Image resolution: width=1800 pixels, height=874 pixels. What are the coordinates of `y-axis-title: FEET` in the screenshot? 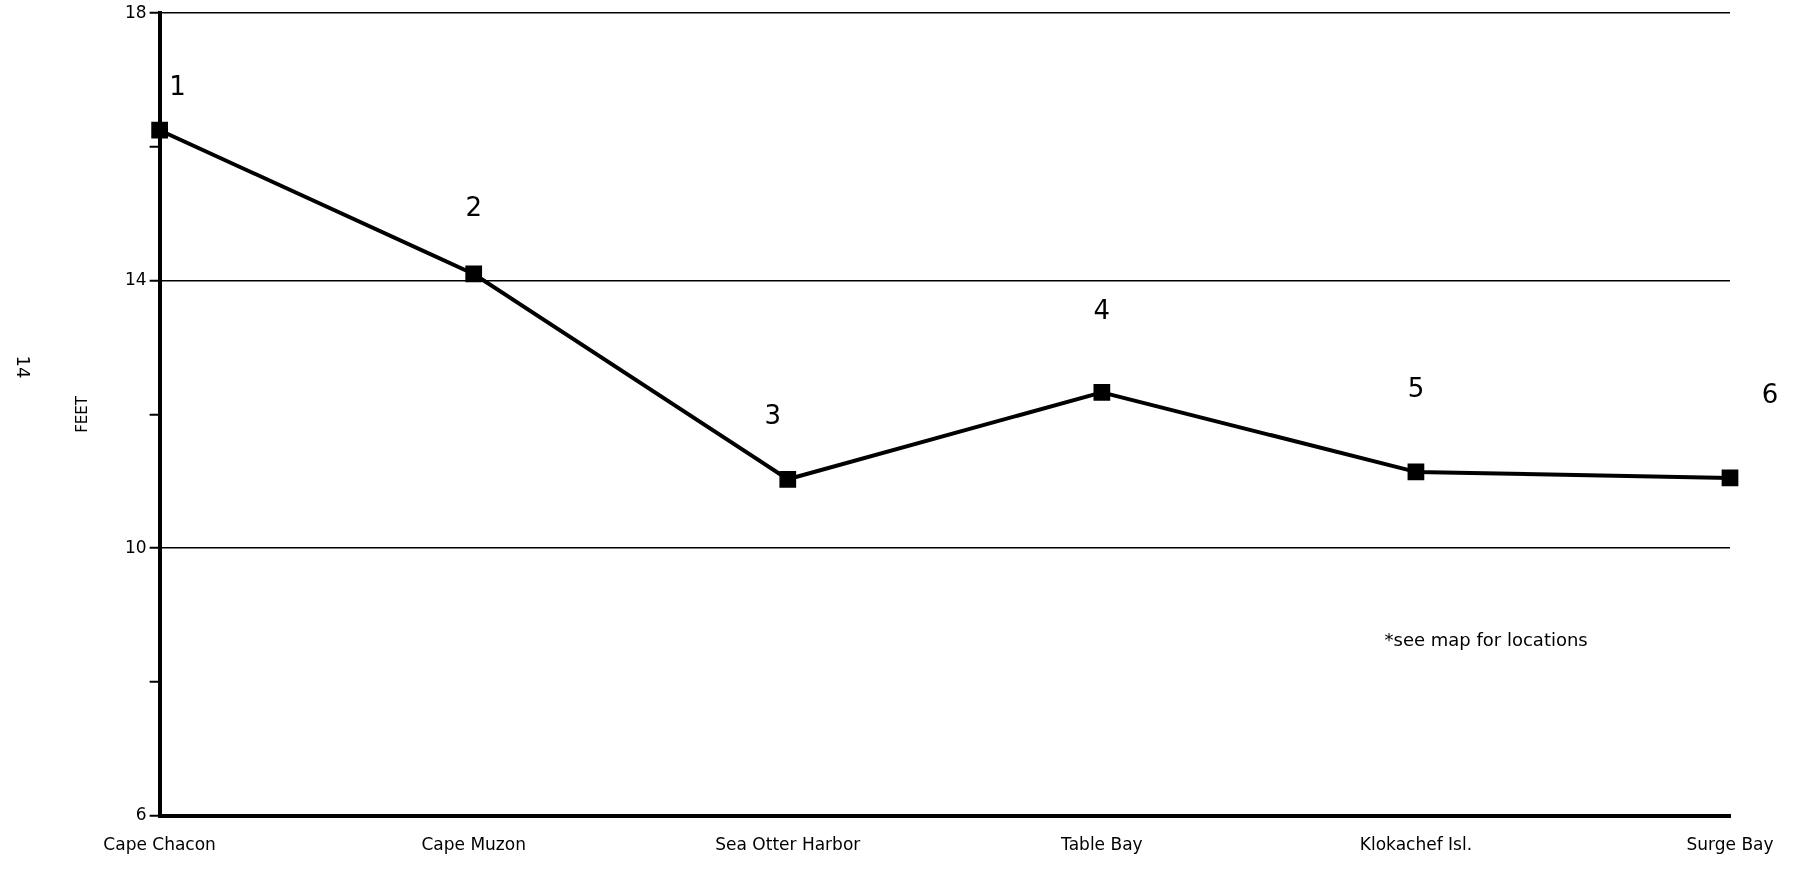 It's located at (81, 414).